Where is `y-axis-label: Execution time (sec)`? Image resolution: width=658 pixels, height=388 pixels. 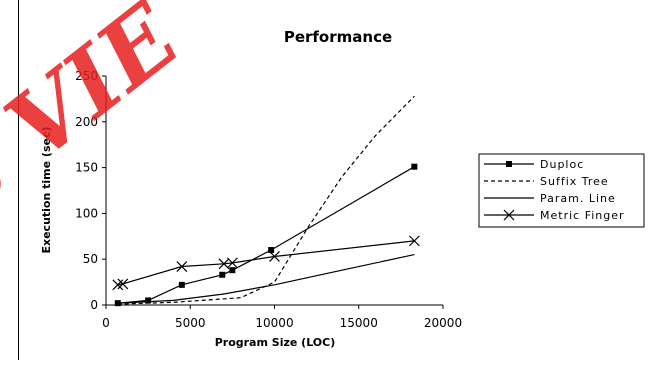 y-axis-label: Execution time (sec) is located at coordinates (46, 189).